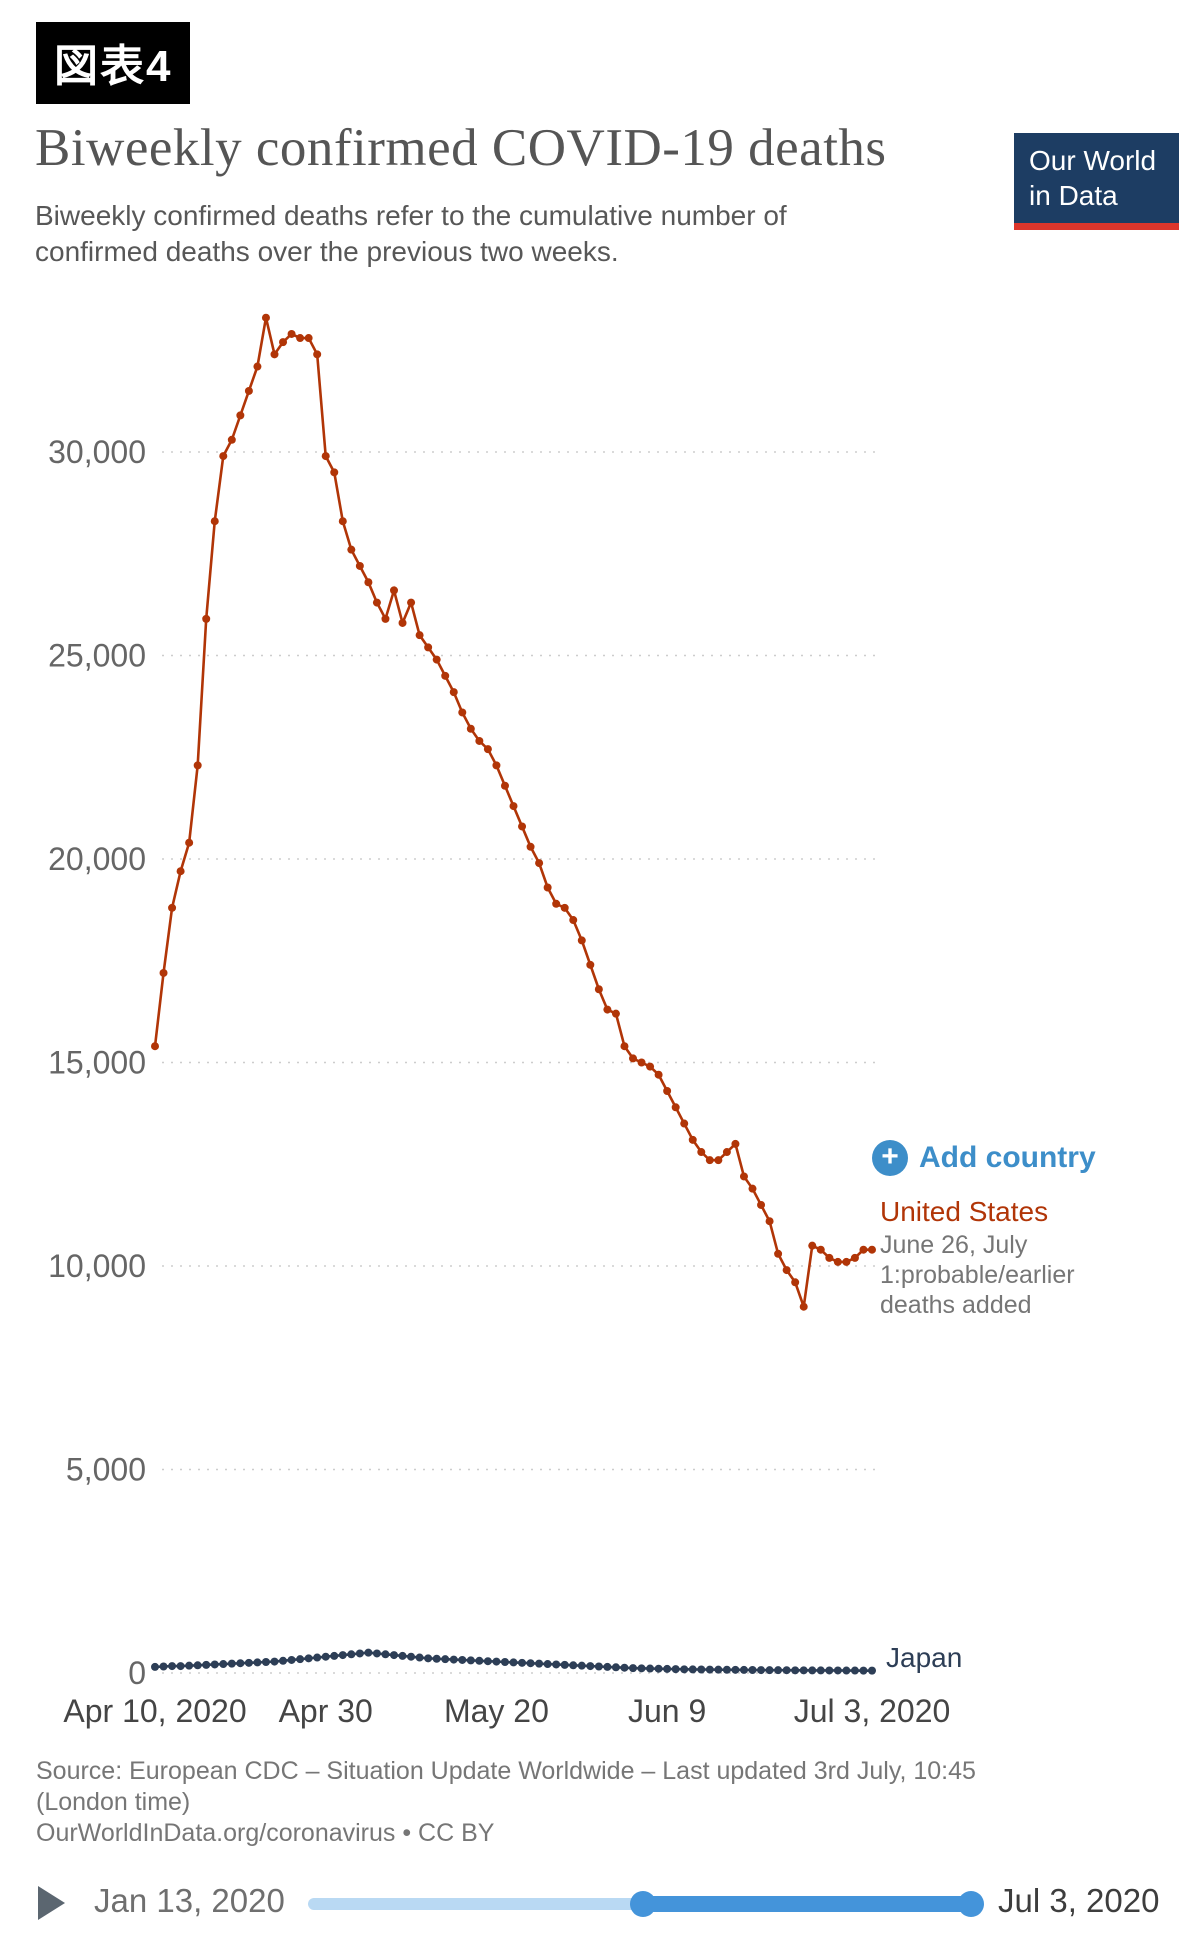 The height and width of the screenshot is (1939, 1200). Describe the element at coordinates (496, 1711) in the screenshot. I see `svg-text: May 20` at that location.